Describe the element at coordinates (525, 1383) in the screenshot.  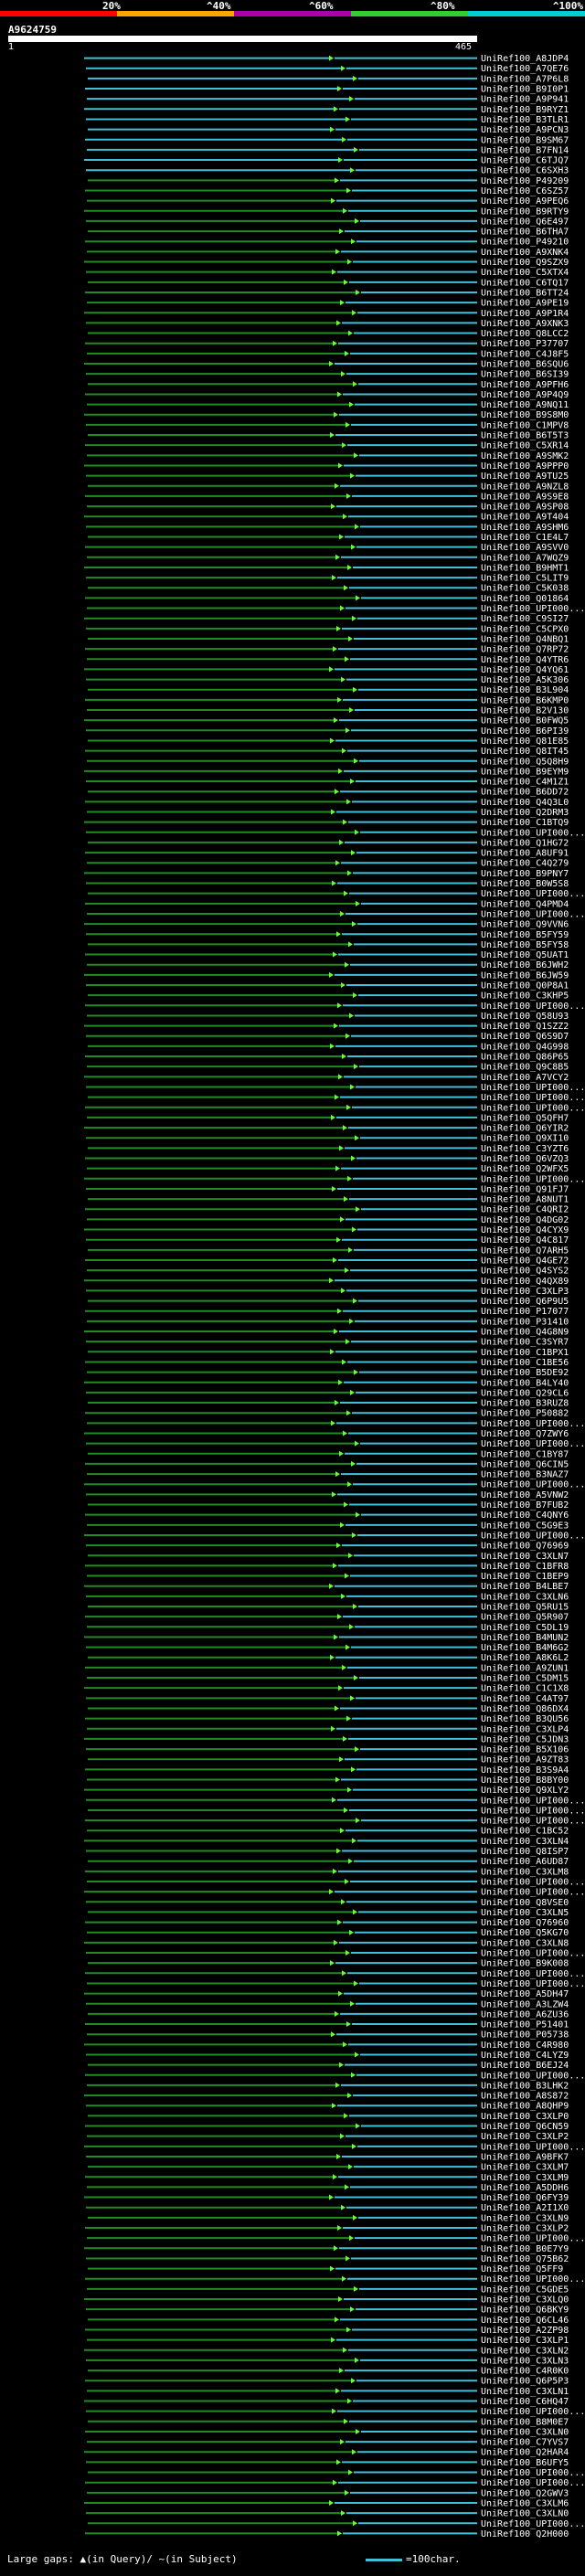
I see `hit-label: UniRef100_B4LY40` at that location.